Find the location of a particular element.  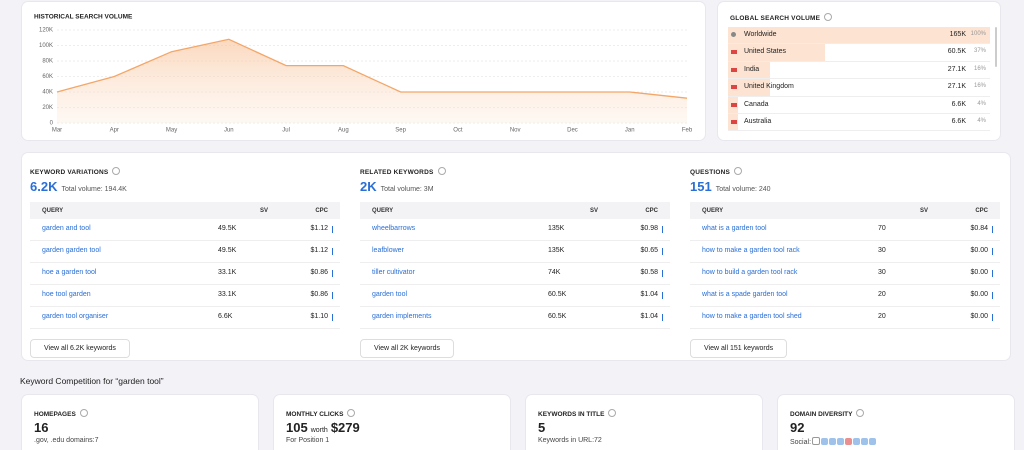

keyword-link: how to make a garden tool rack is located at coordinates (751, 250).